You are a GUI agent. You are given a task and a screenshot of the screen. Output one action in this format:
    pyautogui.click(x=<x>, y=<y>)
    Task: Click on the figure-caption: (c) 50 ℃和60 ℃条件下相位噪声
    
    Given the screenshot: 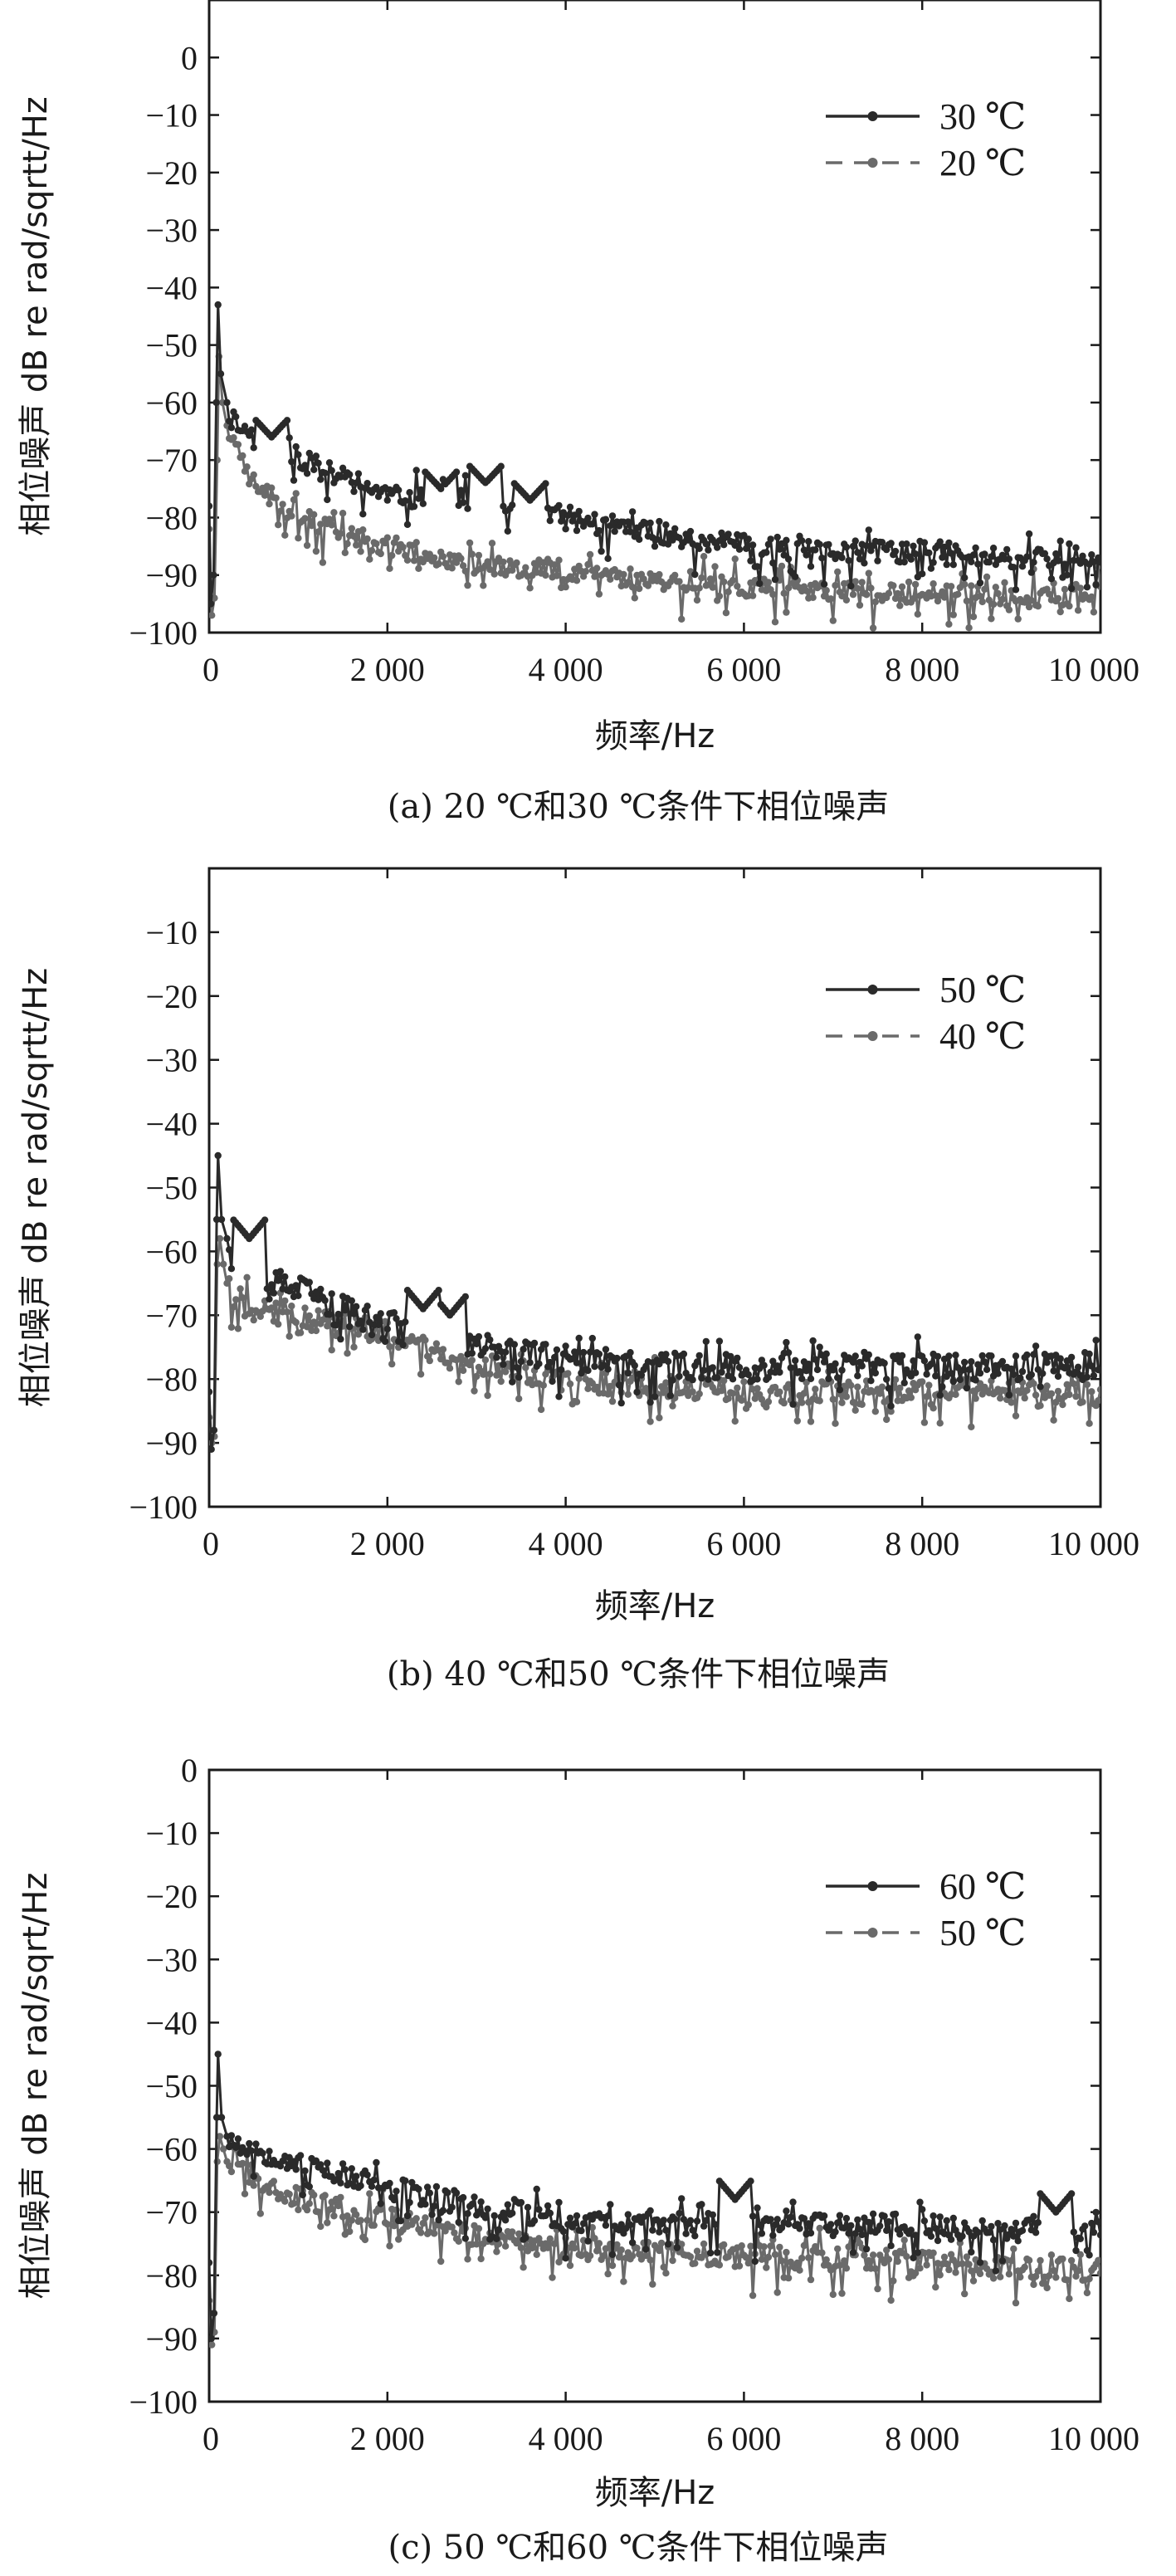 What is the action you would take?
    pyautogui.click(x=638, y=2548)
    